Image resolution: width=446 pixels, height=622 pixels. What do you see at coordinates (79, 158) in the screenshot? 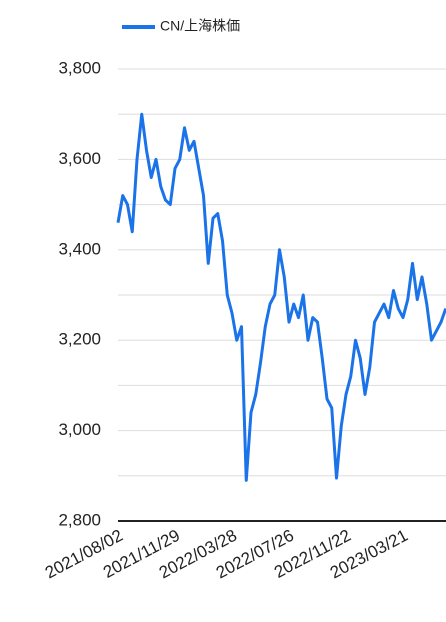
I see `y-tick-label: 3,600` at bounding box center [79, 158].